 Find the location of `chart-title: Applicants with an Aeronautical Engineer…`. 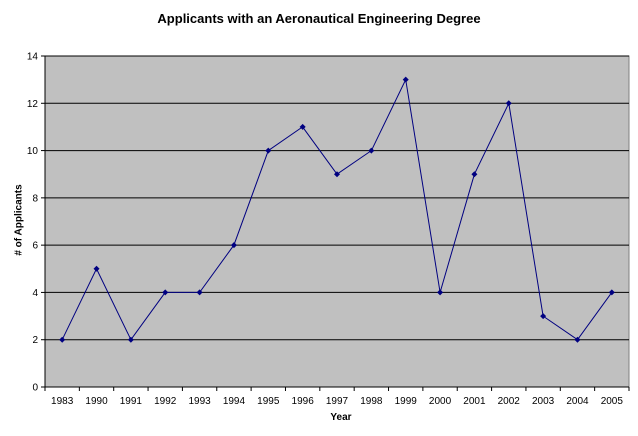

chart-title: Applicants with an Aeronautical Engineer… is located at coordinates (319, 18).